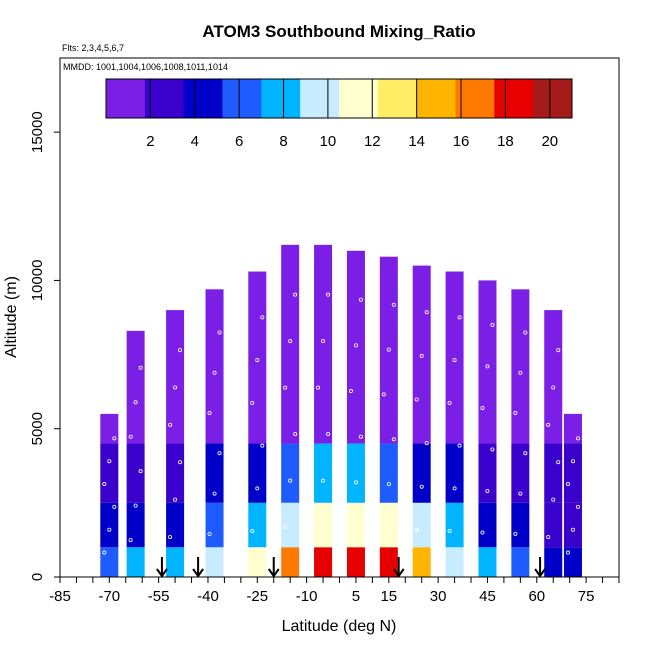 This screenshot has width=650, height=650. Describe the element at coordinates (307, 596) in the screenshot. I see `x-tick-label: -10` at that location.